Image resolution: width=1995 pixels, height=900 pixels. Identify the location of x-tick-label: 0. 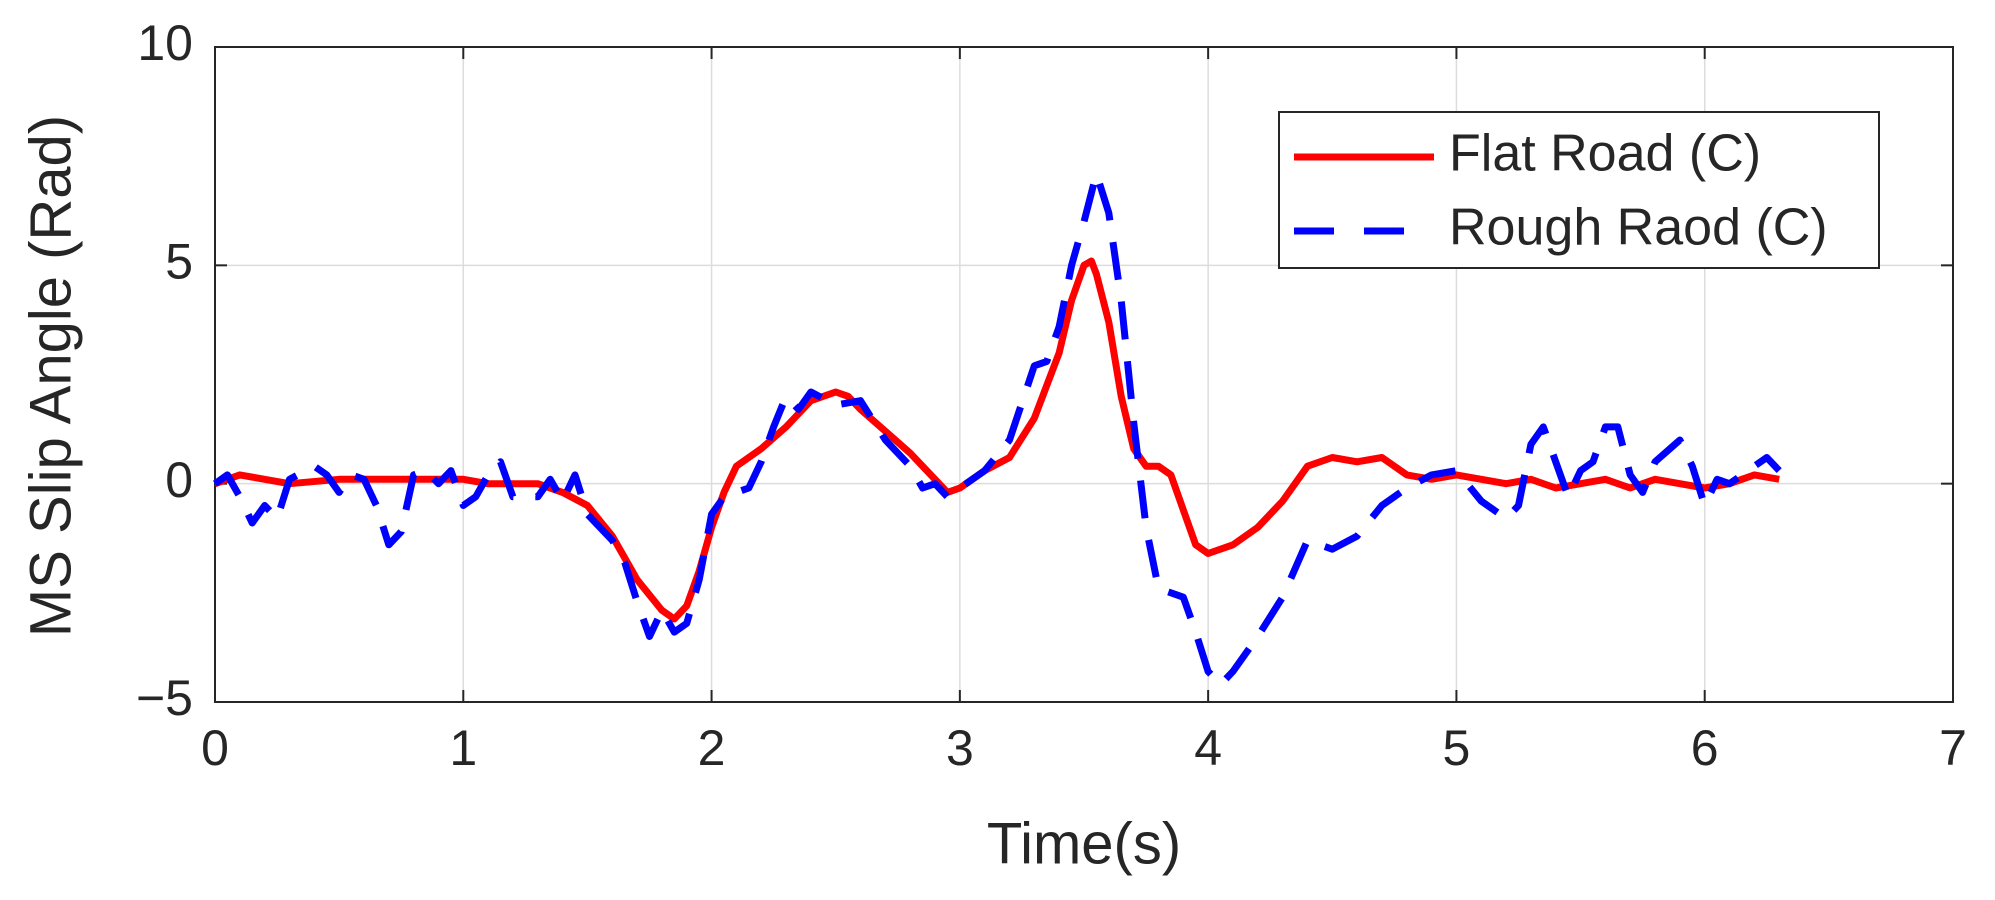
(215, 748).